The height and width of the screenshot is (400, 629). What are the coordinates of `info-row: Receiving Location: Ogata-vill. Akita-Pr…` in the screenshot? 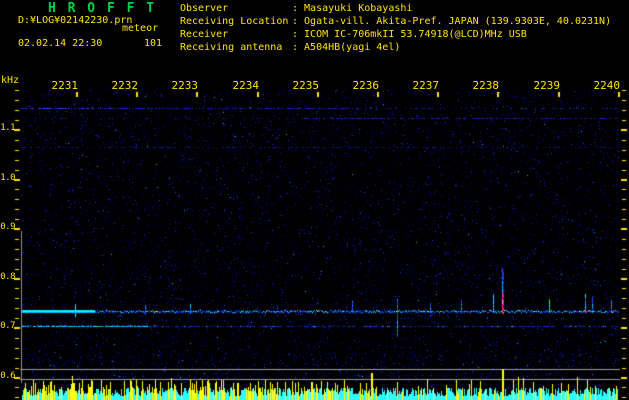 It's located at (395, 22).